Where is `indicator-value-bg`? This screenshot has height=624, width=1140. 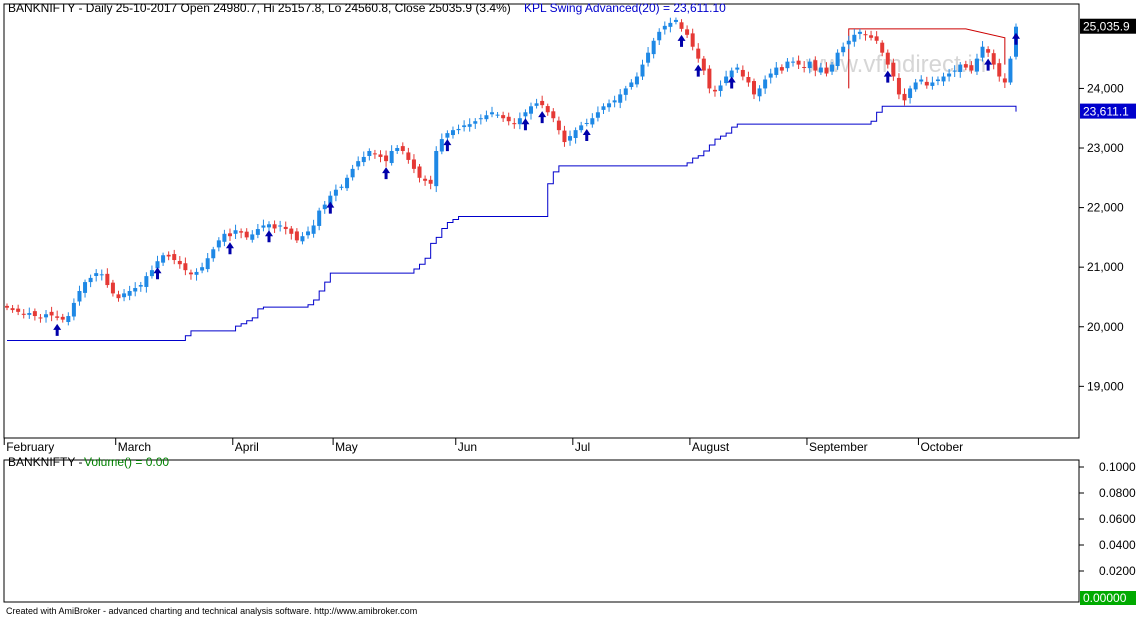 indicator-value-bg is located at coordinates (1108, 111).